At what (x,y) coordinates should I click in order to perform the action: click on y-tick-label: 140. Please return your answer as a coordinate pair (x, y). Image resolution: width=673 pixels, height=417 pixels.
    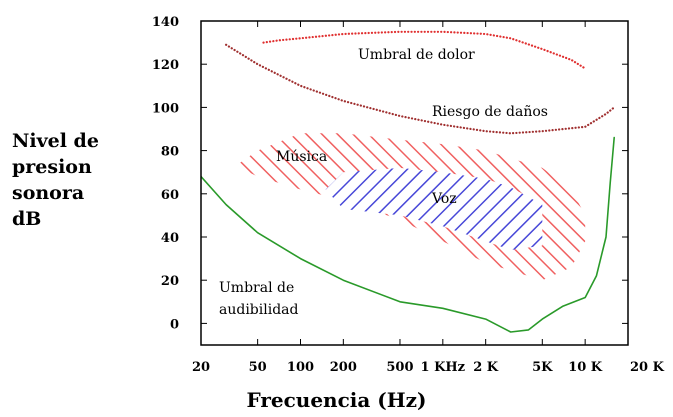
    Looking at the image, I should click on (165, 22).